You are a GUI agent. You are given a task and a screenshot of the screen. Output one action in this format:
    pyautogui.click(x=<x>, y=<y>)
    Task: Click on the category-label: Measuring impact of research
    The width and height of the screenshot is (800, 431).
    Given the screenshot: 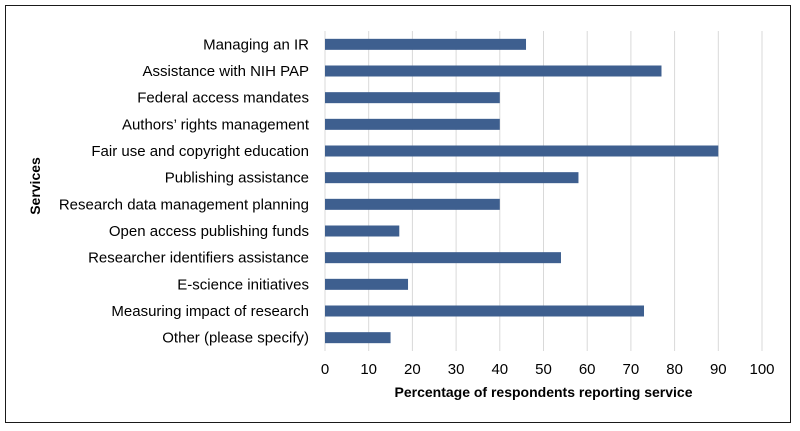 What is the action you would take?
    pyautogui.click(x=210, y=311)
    